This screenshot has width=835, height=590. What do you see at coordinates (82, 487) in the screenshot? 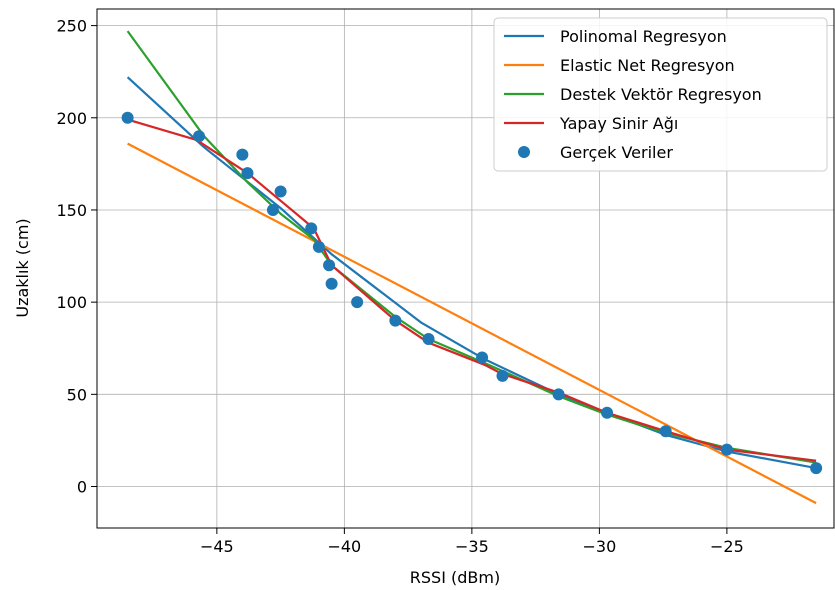
I see `y-tick-label: 0` at bounding box center [82, 487].